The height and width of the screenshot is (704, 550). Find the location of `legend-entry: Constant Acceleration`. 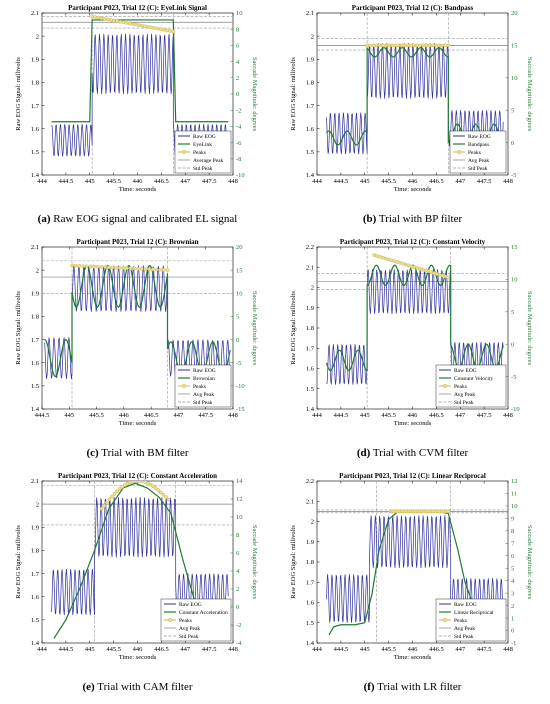

legend-entry: Constant Acceleration is located at coordinates (203, 613).